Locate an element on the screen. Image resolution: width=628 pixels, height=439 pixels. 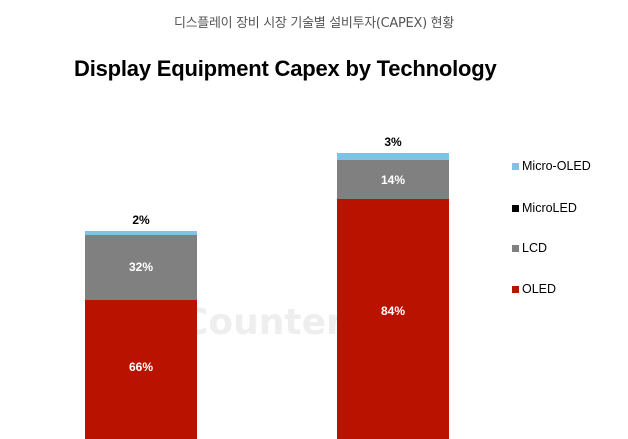
legend-label: LCD is located at coordinates (535, 248).